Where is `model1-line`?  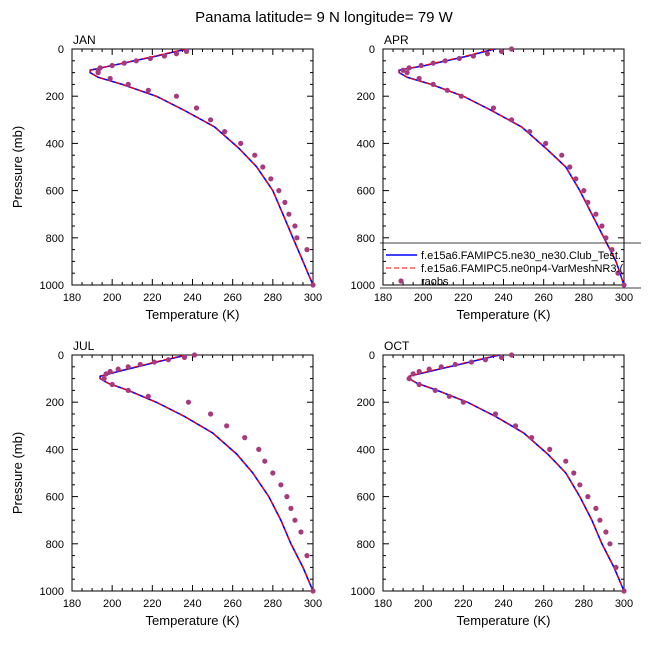
model1-line is located at coordinates (206, 473).